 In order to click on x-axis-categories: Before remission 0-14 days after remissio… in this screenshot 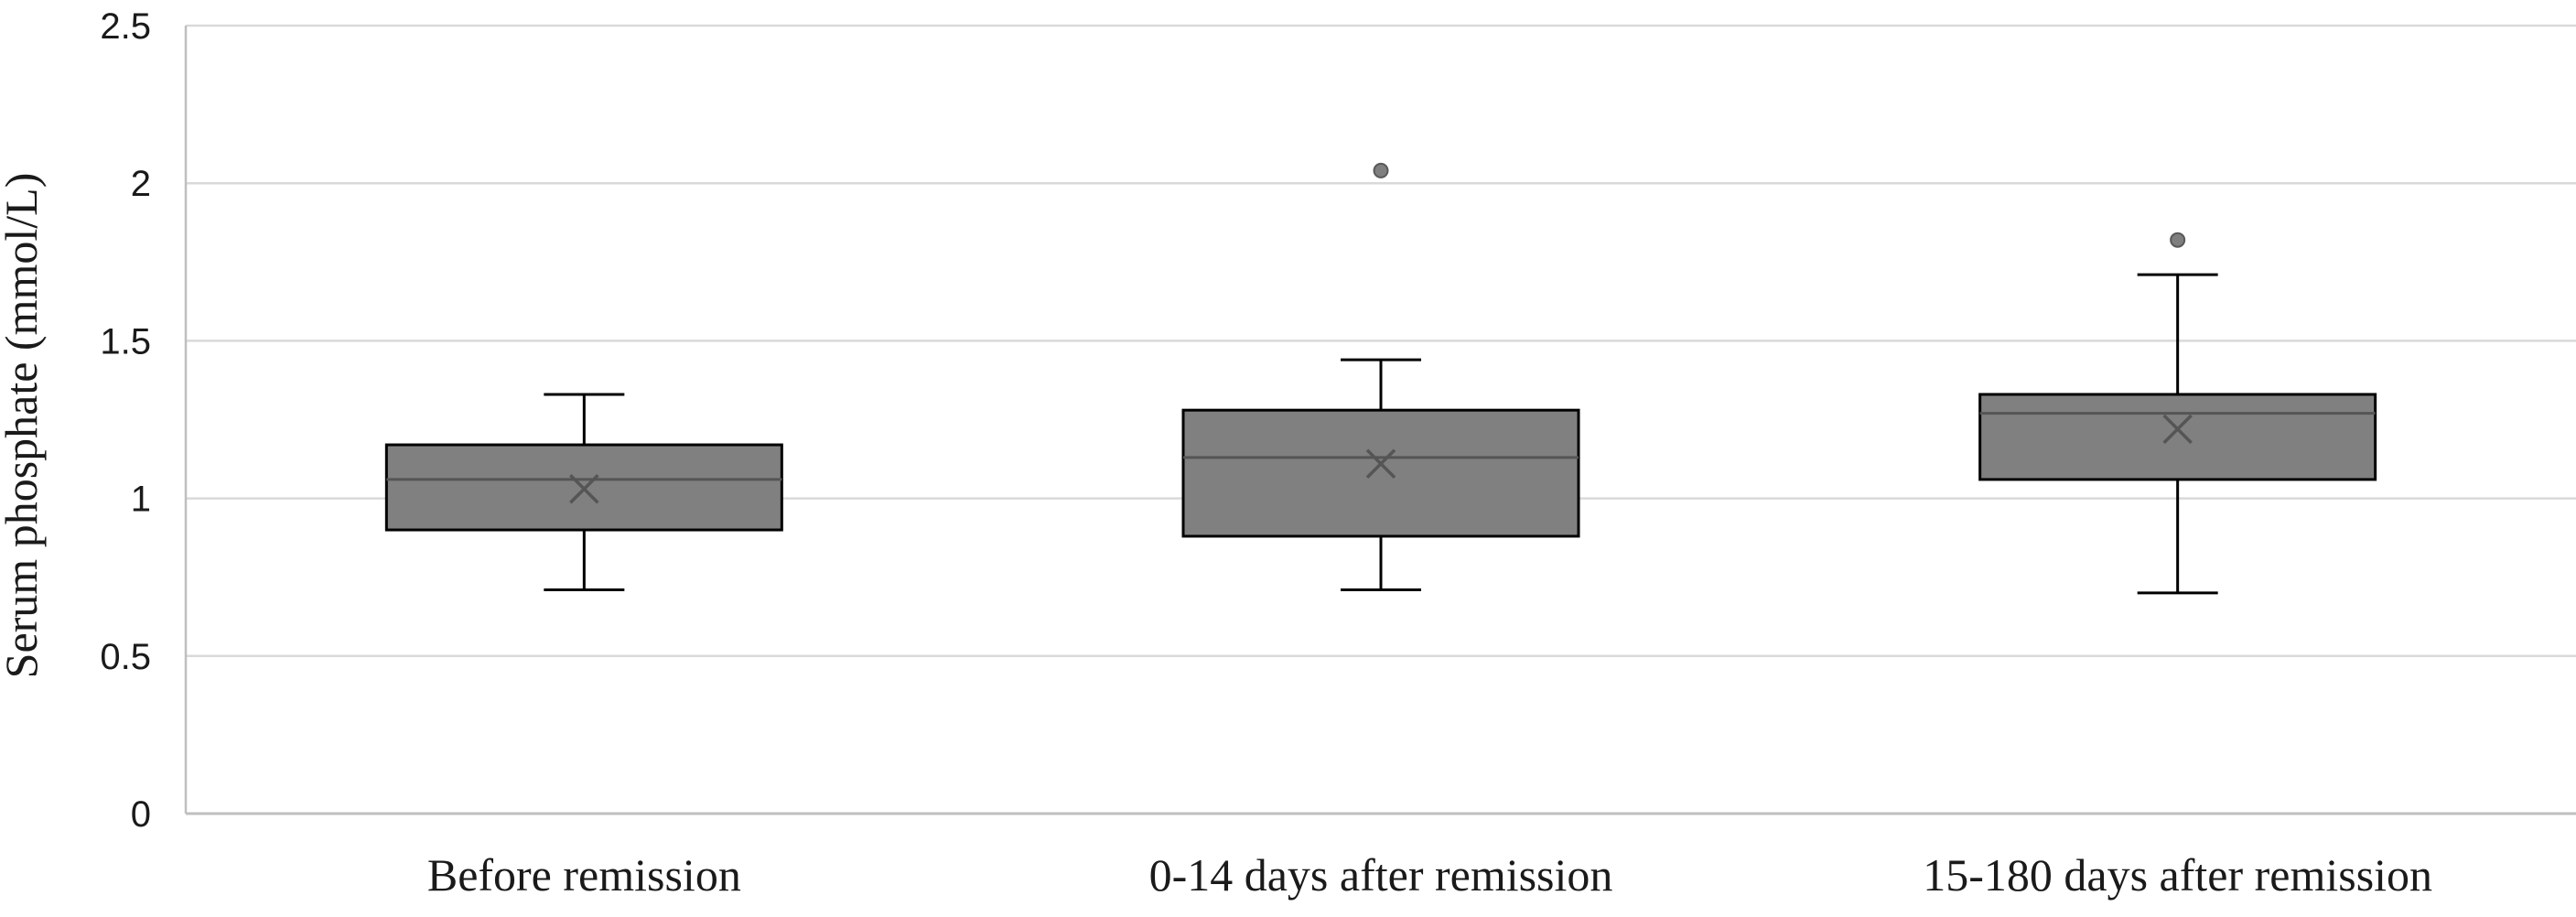, I will do `click(1429, 875)`.